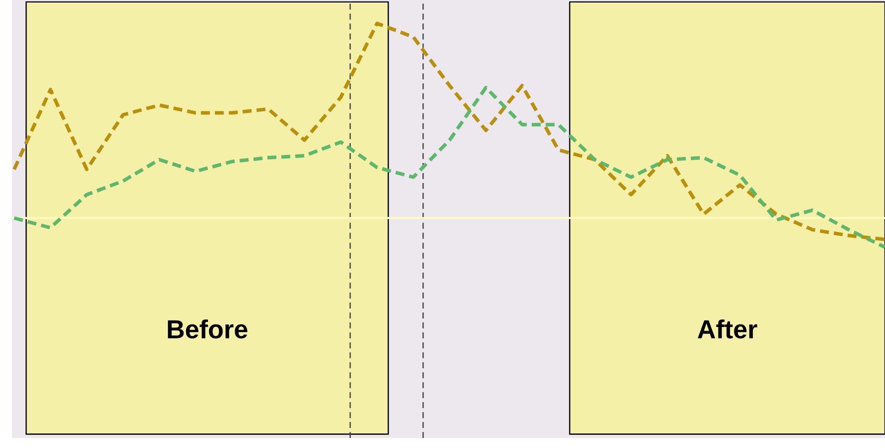  What do you see at coordinates (728, 328) in the screenshot?
I see `text: After` at bounding box center [728, 328].